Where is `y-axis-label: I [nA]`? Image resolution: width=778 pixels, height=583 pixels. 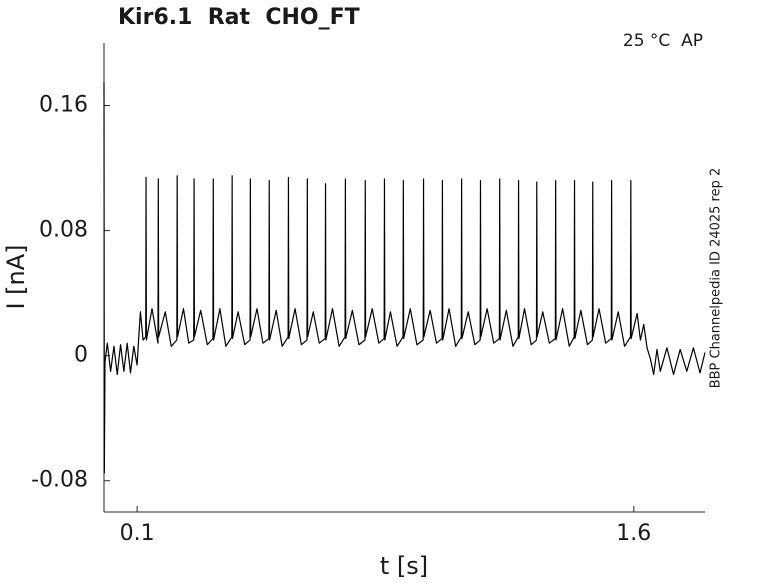 y-axis-label: I [nA] is located at coordinates (16, 276).